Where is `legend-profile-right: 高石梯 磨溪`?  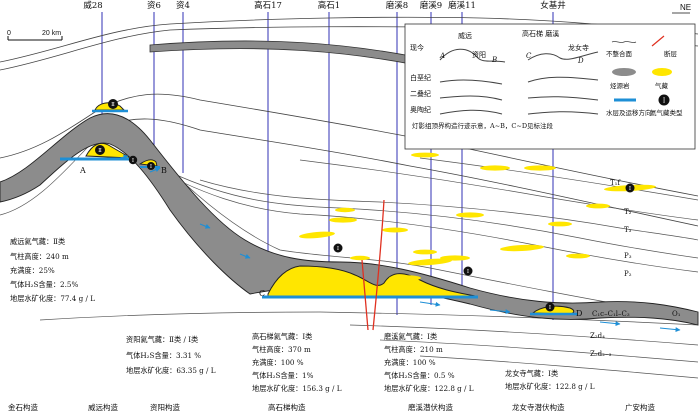 legend-profile-right: 高石梯 磨溪 is located at coordinates (540, 33).